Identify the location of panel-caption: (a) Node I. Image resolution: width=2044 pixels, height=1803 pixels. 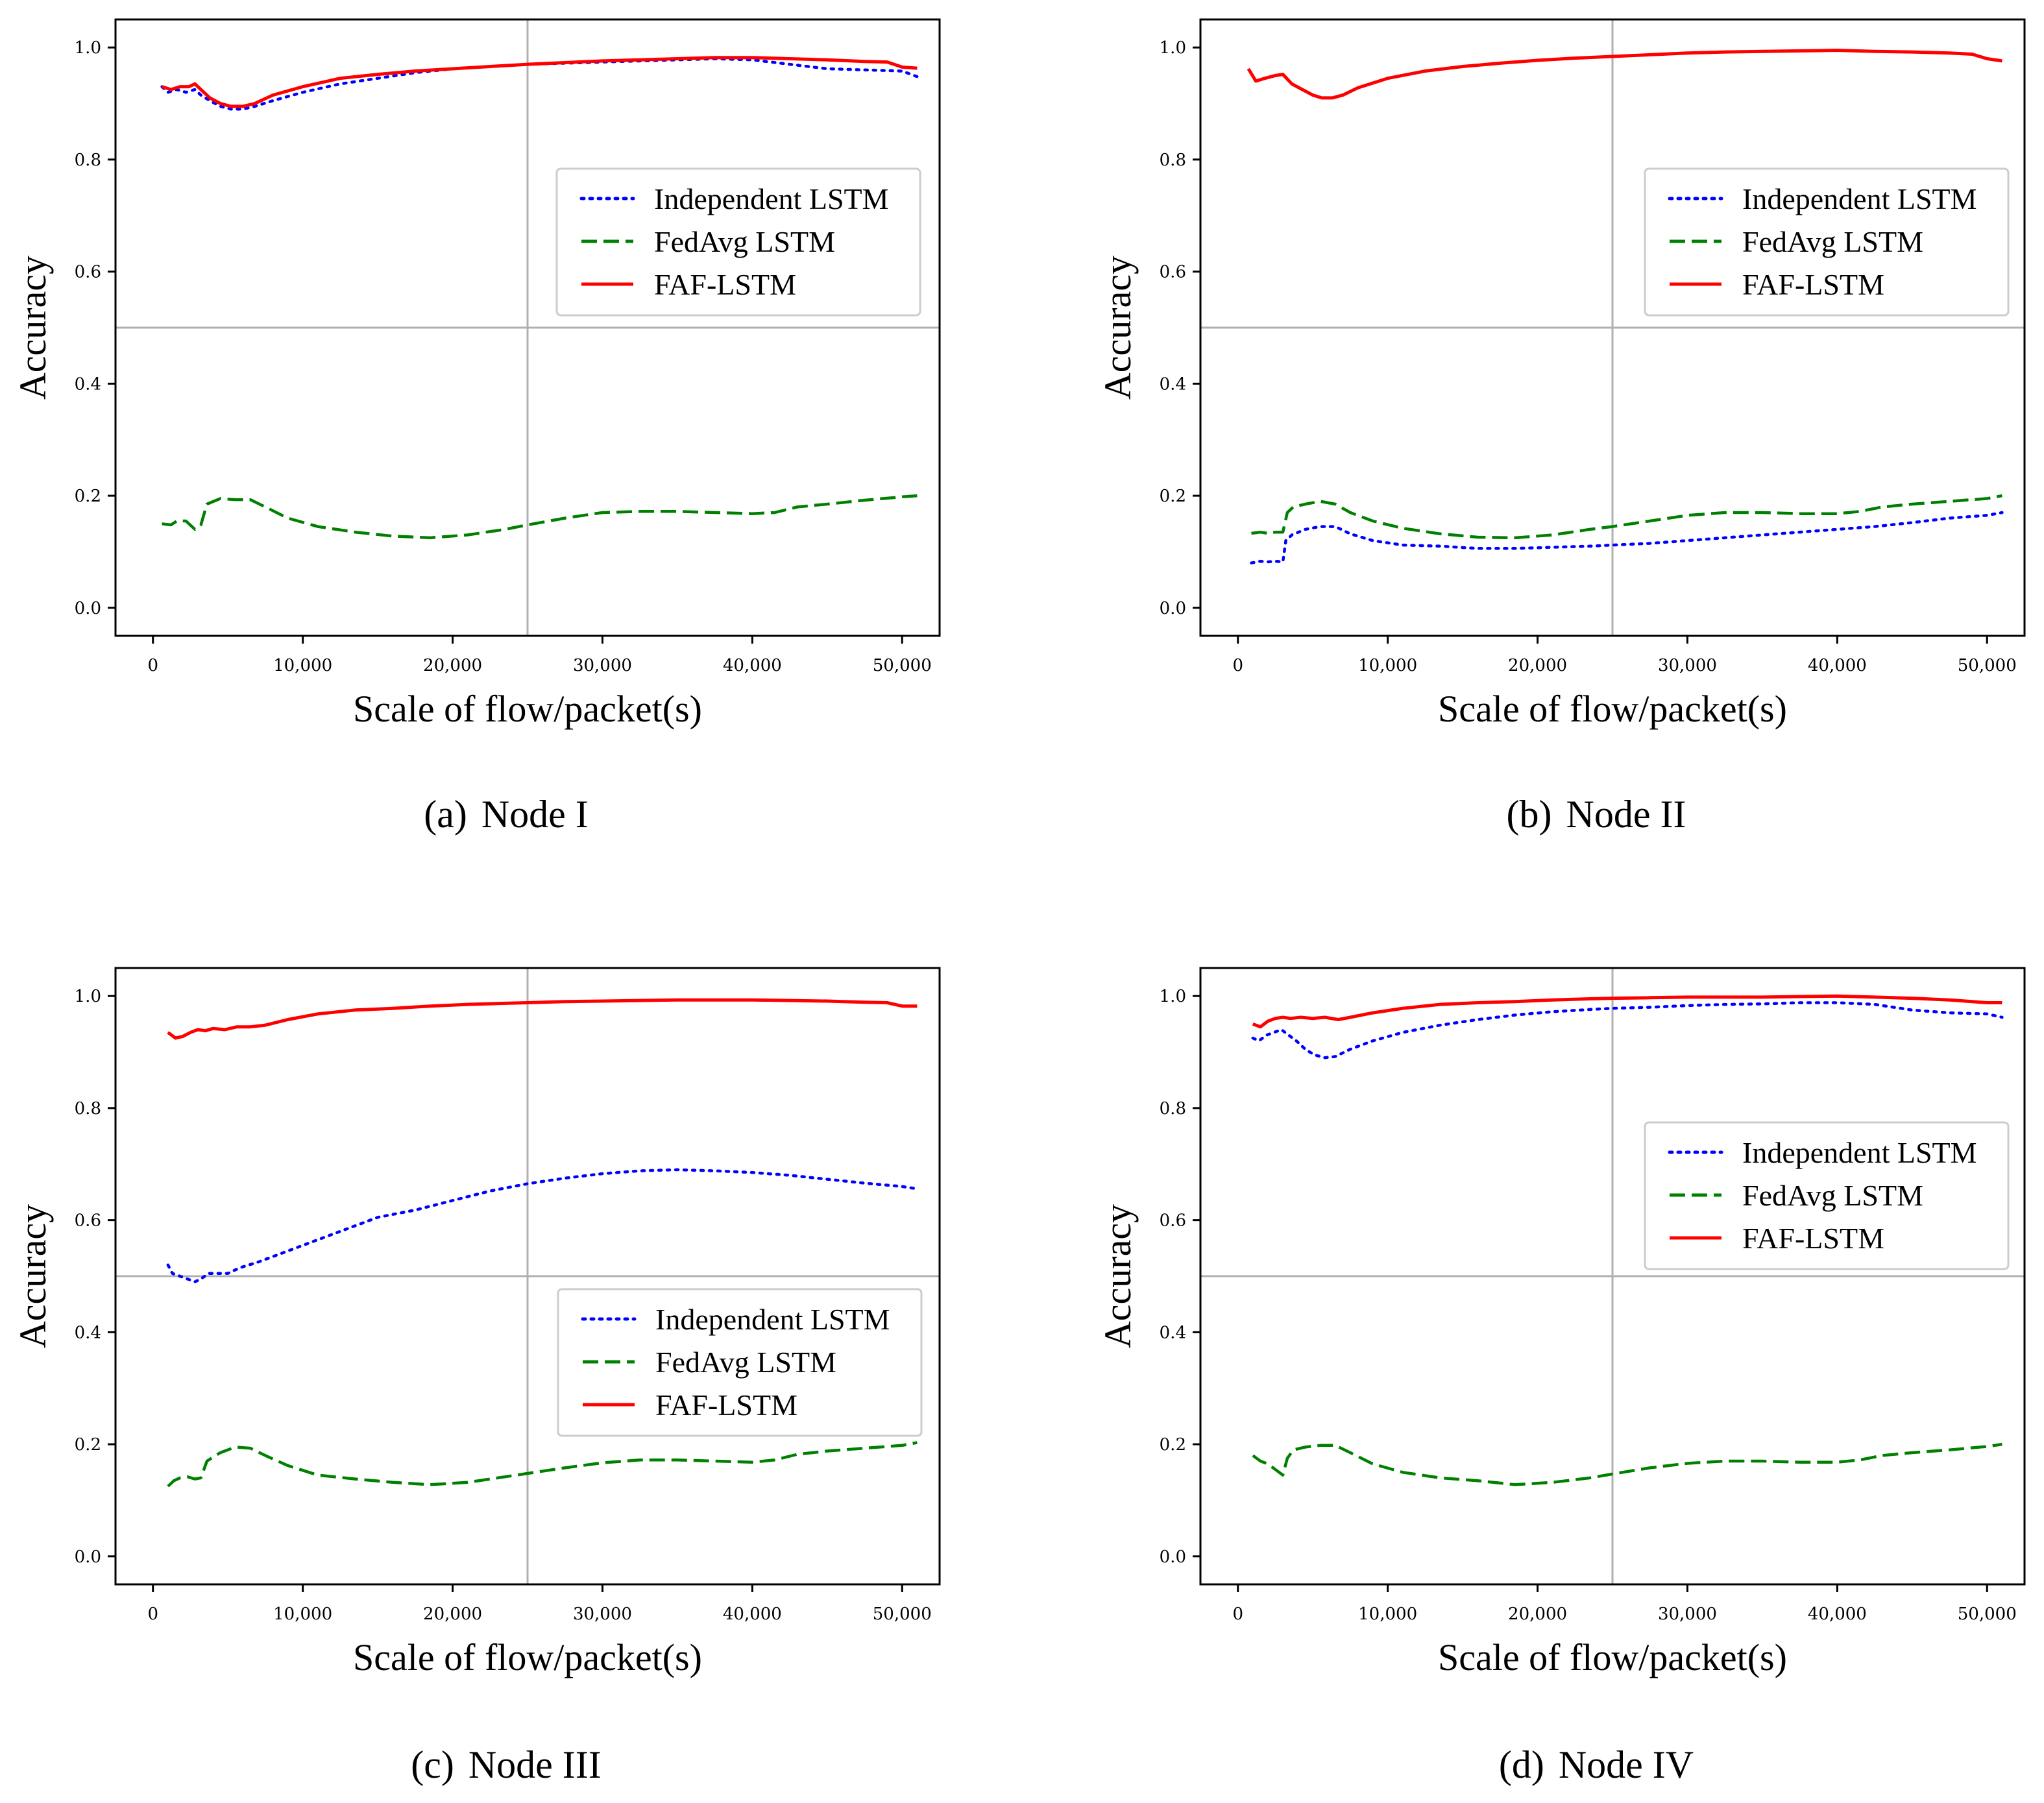
(506, 814).